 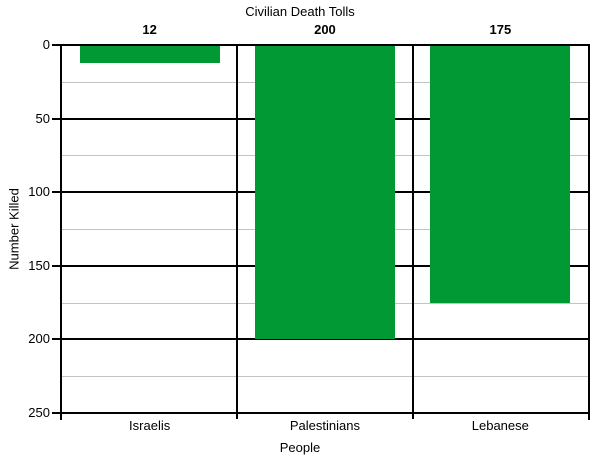 I want to click on y-tick-label: 50, so click(x=42, y=118).